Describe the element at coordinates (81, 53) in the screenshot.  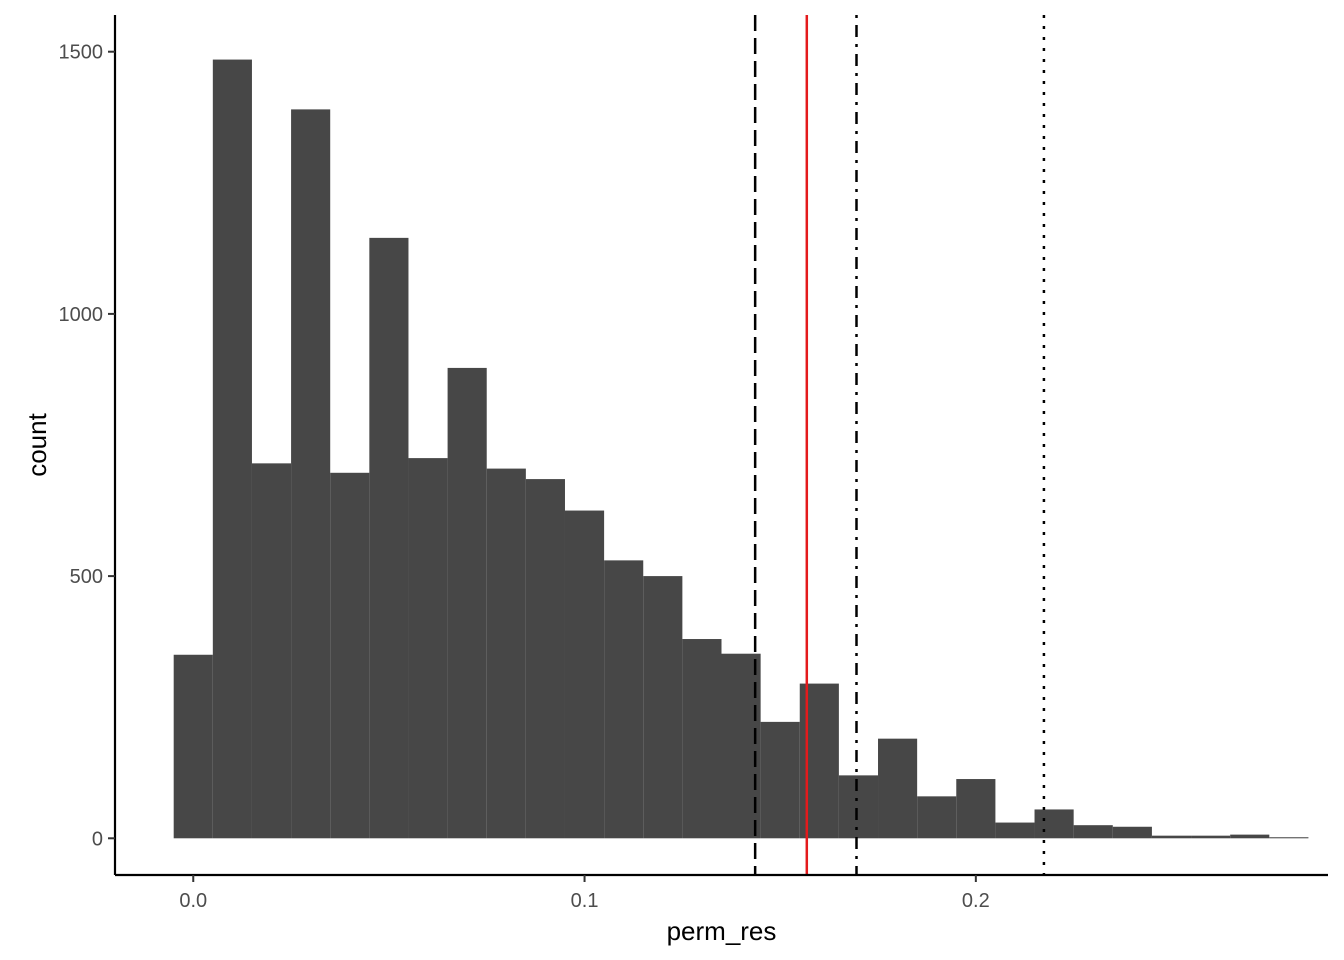
I see `y-tick-label: 1500` at that location.